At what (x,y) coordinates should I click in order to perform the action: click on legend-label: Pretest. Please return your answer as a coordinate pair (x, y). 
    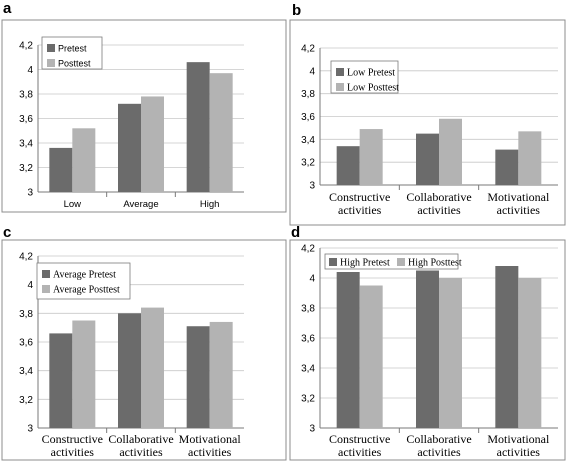
    Looking at the image, I should click on (72, 49).